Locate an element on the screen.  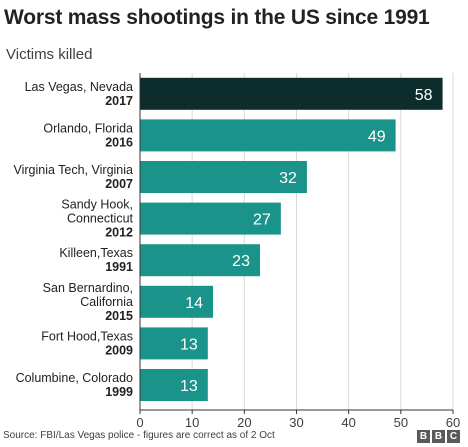
logo-letter: C is located at coordinates (453, 436).